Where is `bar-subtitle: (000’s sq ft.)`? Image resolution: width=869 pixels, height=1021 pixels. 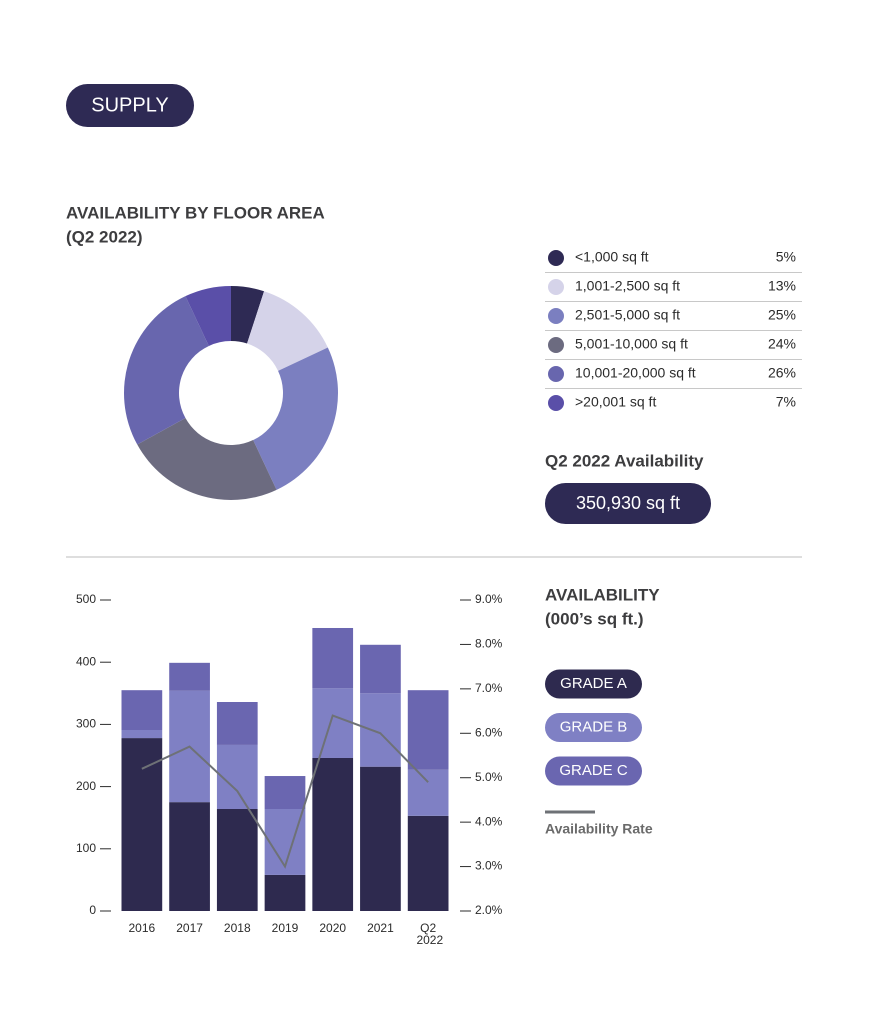
bar-subtitle: (000’s sq ft.) is located at coordinates (594, 618).